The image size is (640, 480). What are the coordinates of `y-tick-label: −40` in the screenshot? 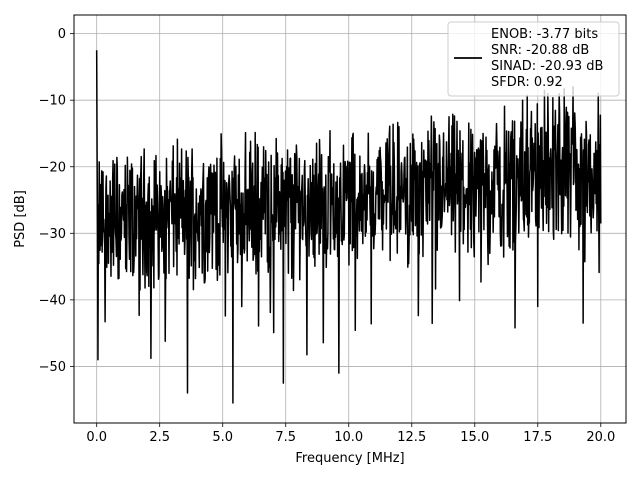 It's located at (52, 300).